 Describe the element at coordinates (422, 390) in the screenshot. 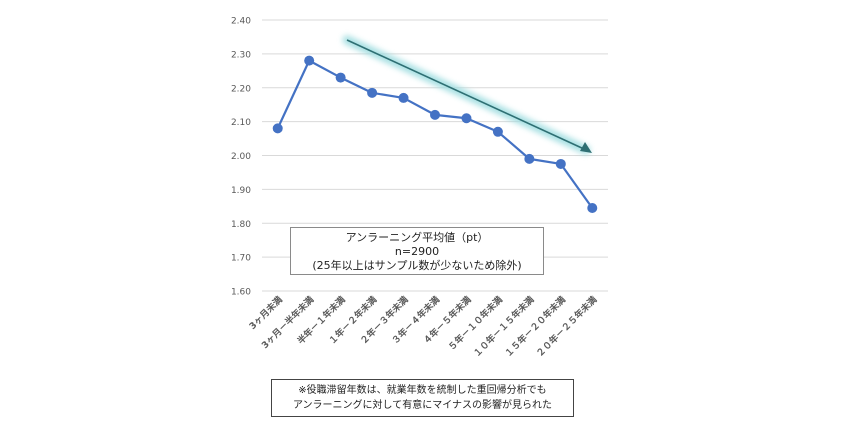

I see `footnote-line-1: ※役職滞留年数は、就業年数を統制した重回帰分析でも` at that location.